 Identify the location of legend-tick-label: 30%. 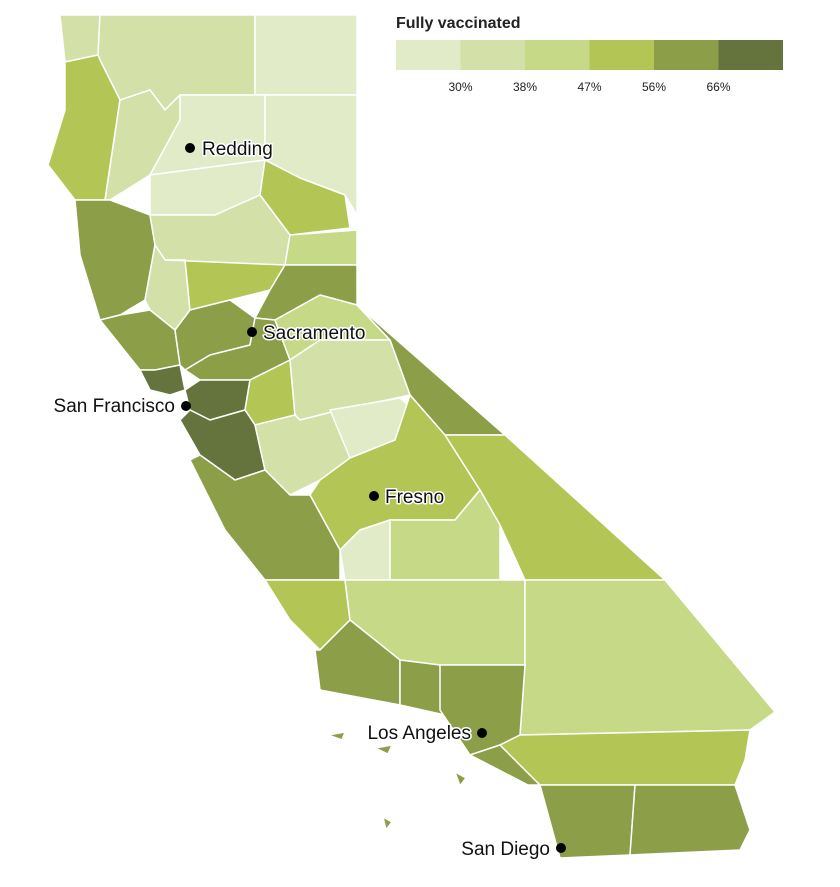
(460, 87).